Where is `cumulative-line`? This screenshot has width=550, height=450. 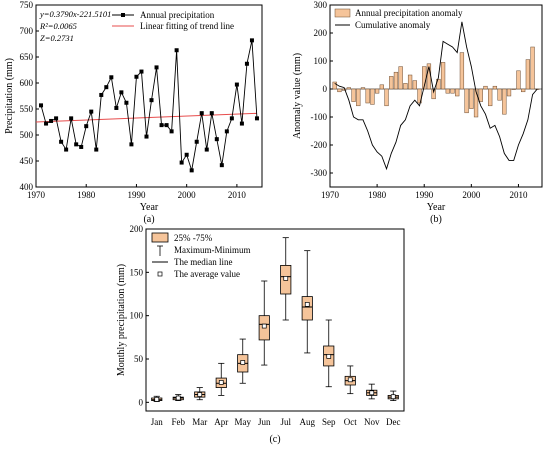
cumulative-line is located at coordinates (436, 96).